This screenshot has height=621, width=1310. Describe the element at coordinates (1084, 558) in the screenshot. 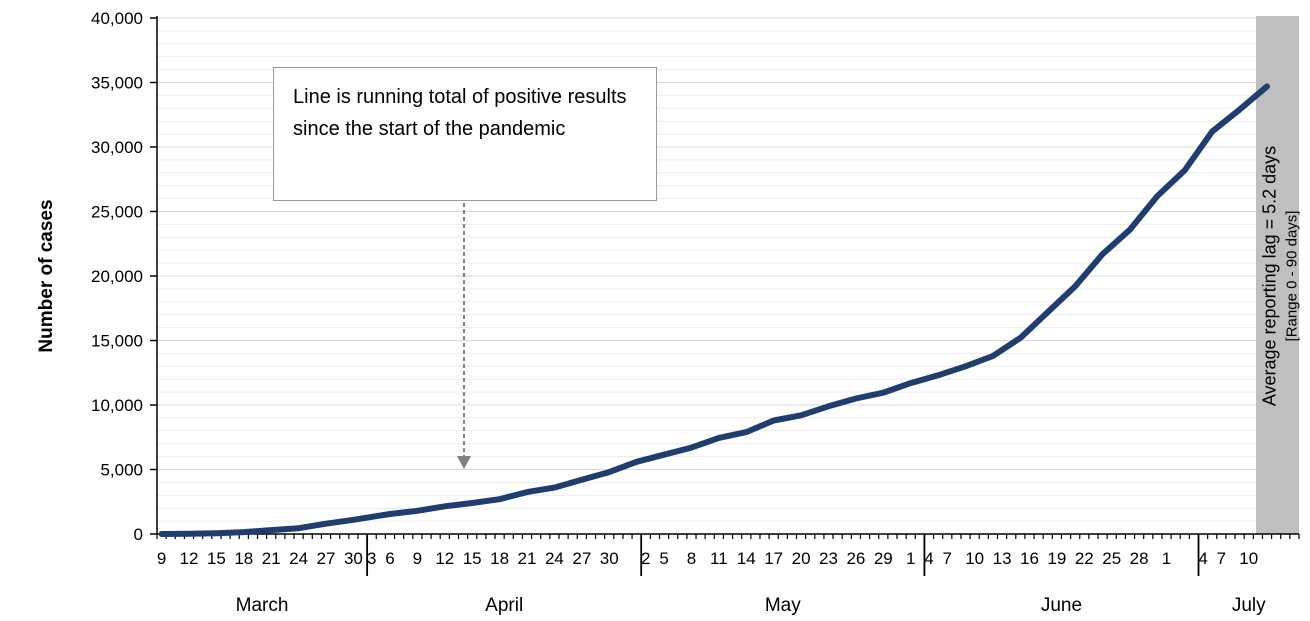

I see `x-tick-label: 22` at that location.